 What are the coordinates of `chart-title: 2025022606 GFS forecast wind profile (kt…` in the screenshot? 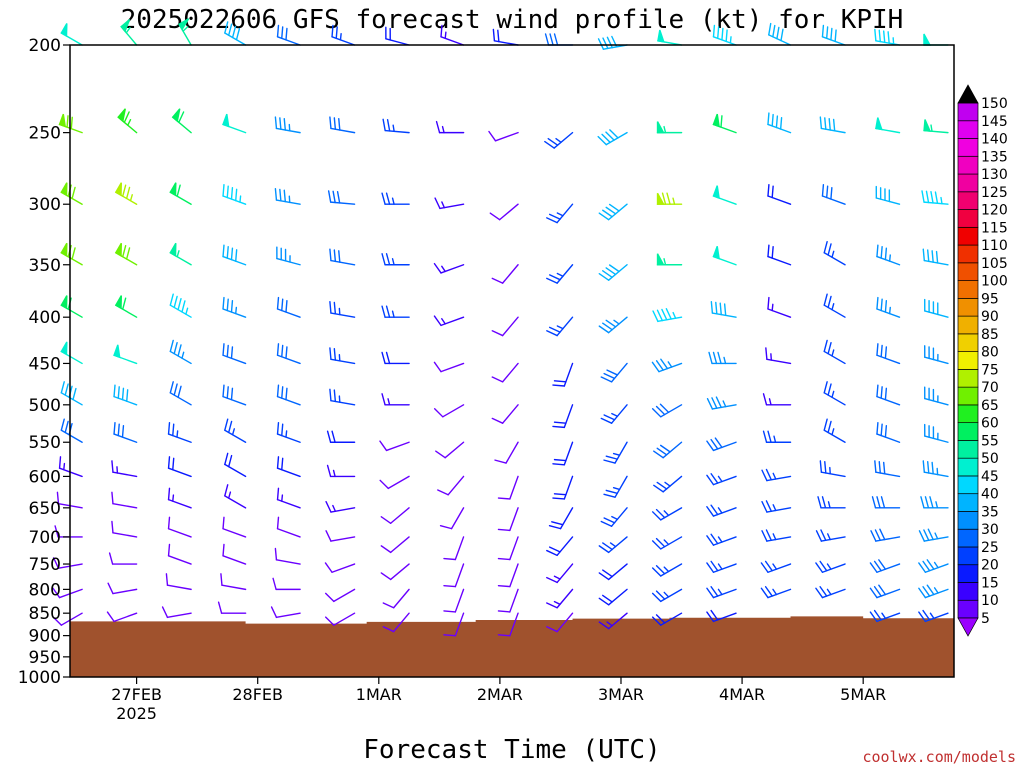 It's located at (512, 20).